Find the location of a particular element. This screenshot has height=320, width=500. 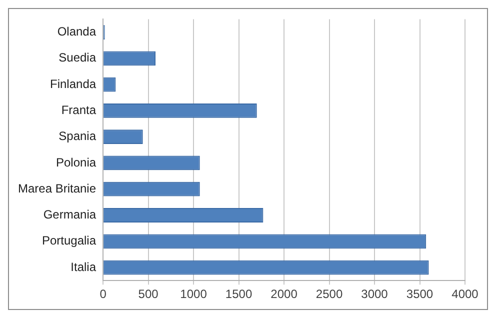

y-tick-label: Franta is located at coordinates (78, 110).